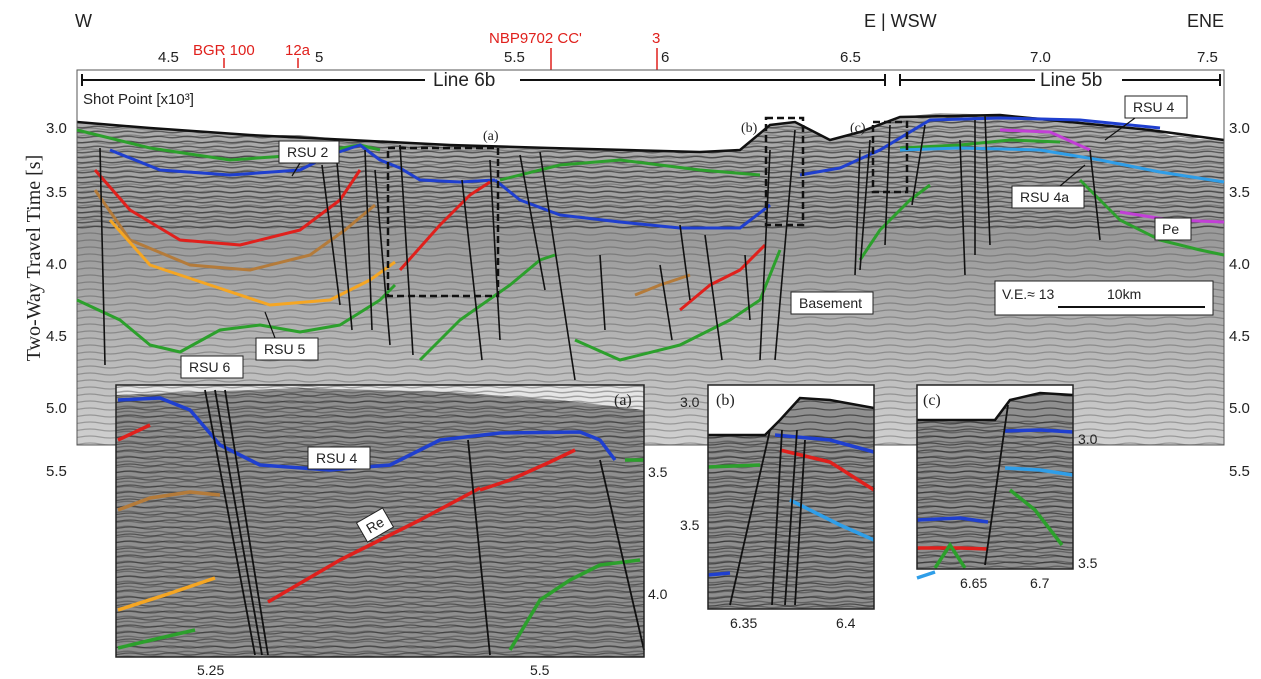 The image size is (1261, 679). I want to click on inset-a-xtick-5-5: 5.5, so click(540, 670).